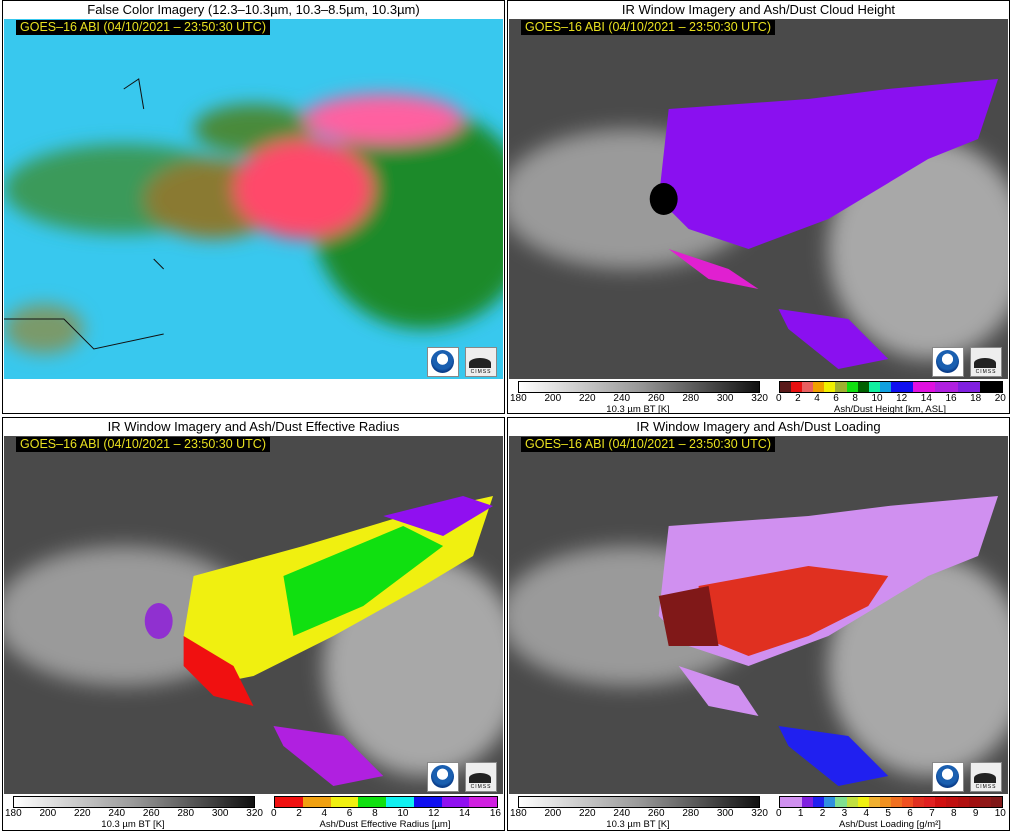 This screenshot has height=832, width=1012. I want to click on colorbar-tick-label: 12, so click(434, 813).